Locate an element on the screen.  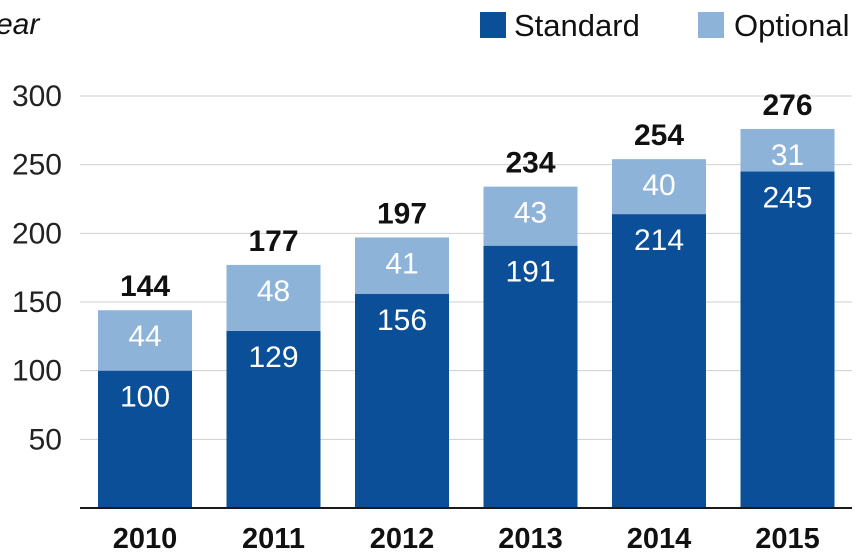
total-label-2011: 177 is located at coordinates (273, 241).